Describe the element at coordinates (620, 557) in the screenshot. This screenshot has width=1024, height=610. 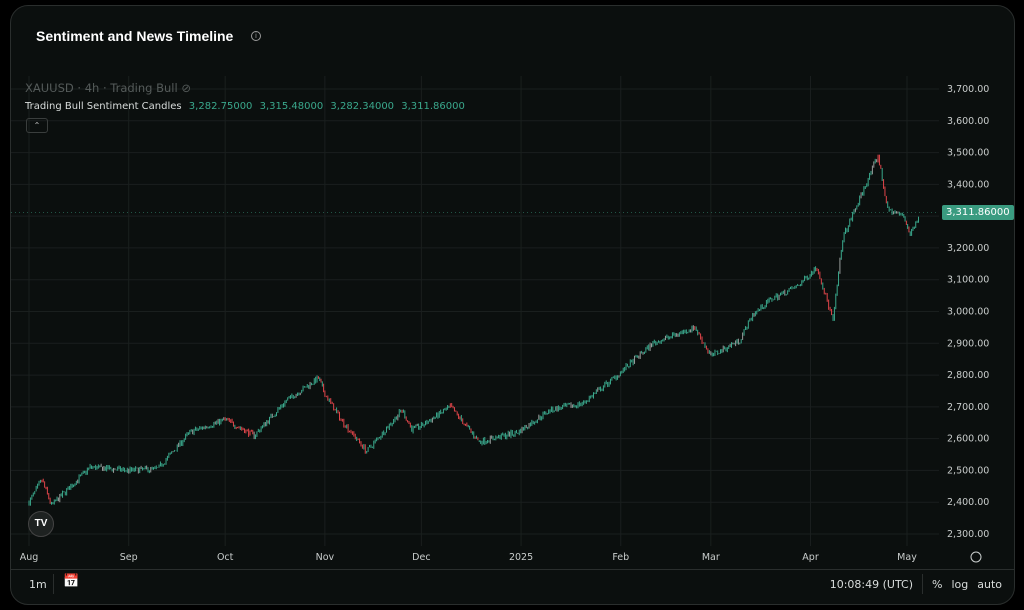
I see `x-tick-label: Feb` at that location.